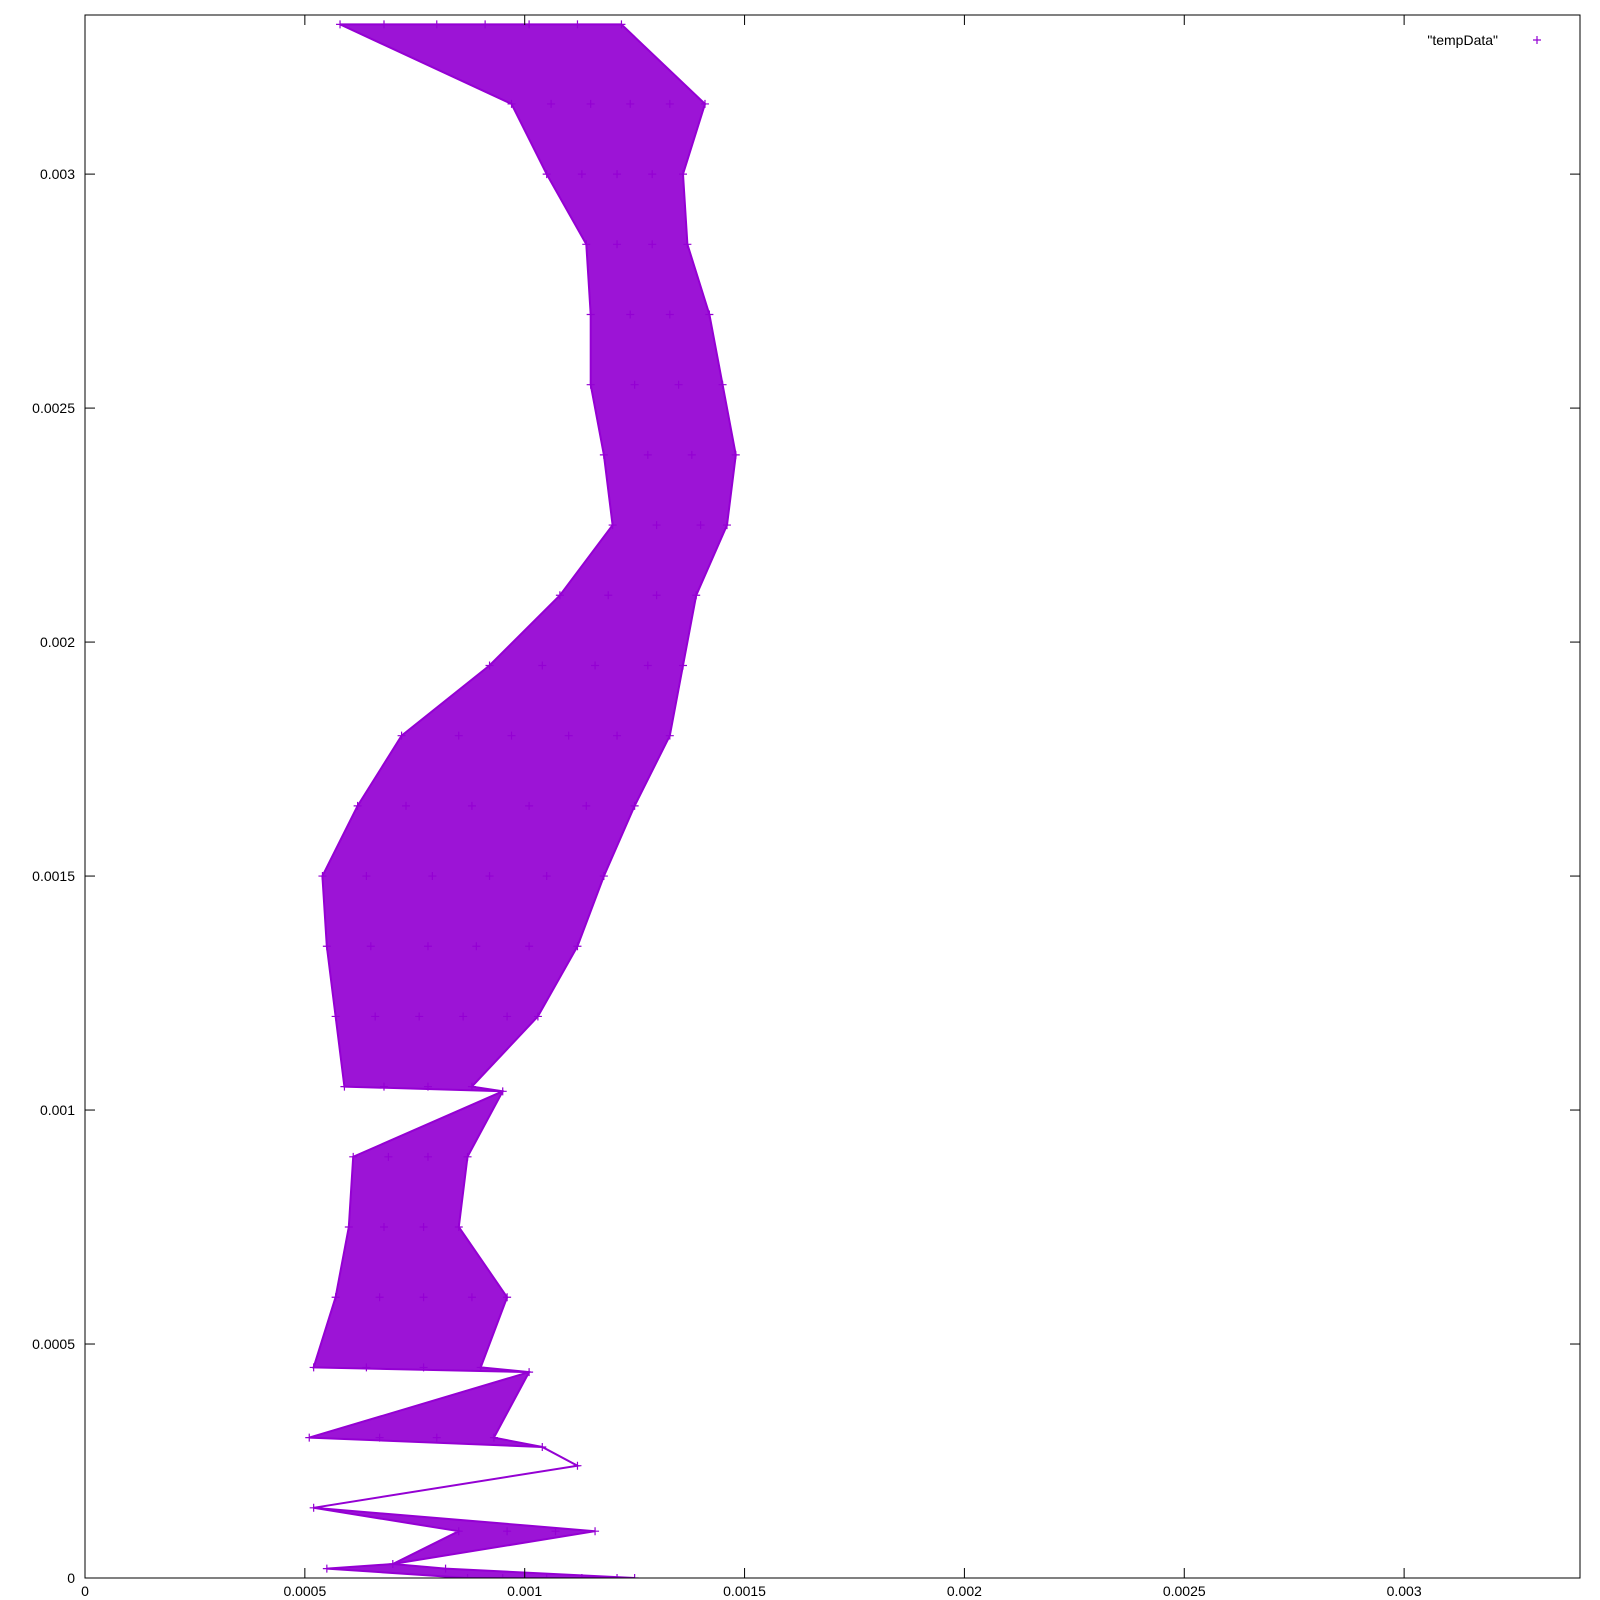 This screenshot has width=1600, height=1600. I want to click on legend-label: "tempData", so click(1462, 40).